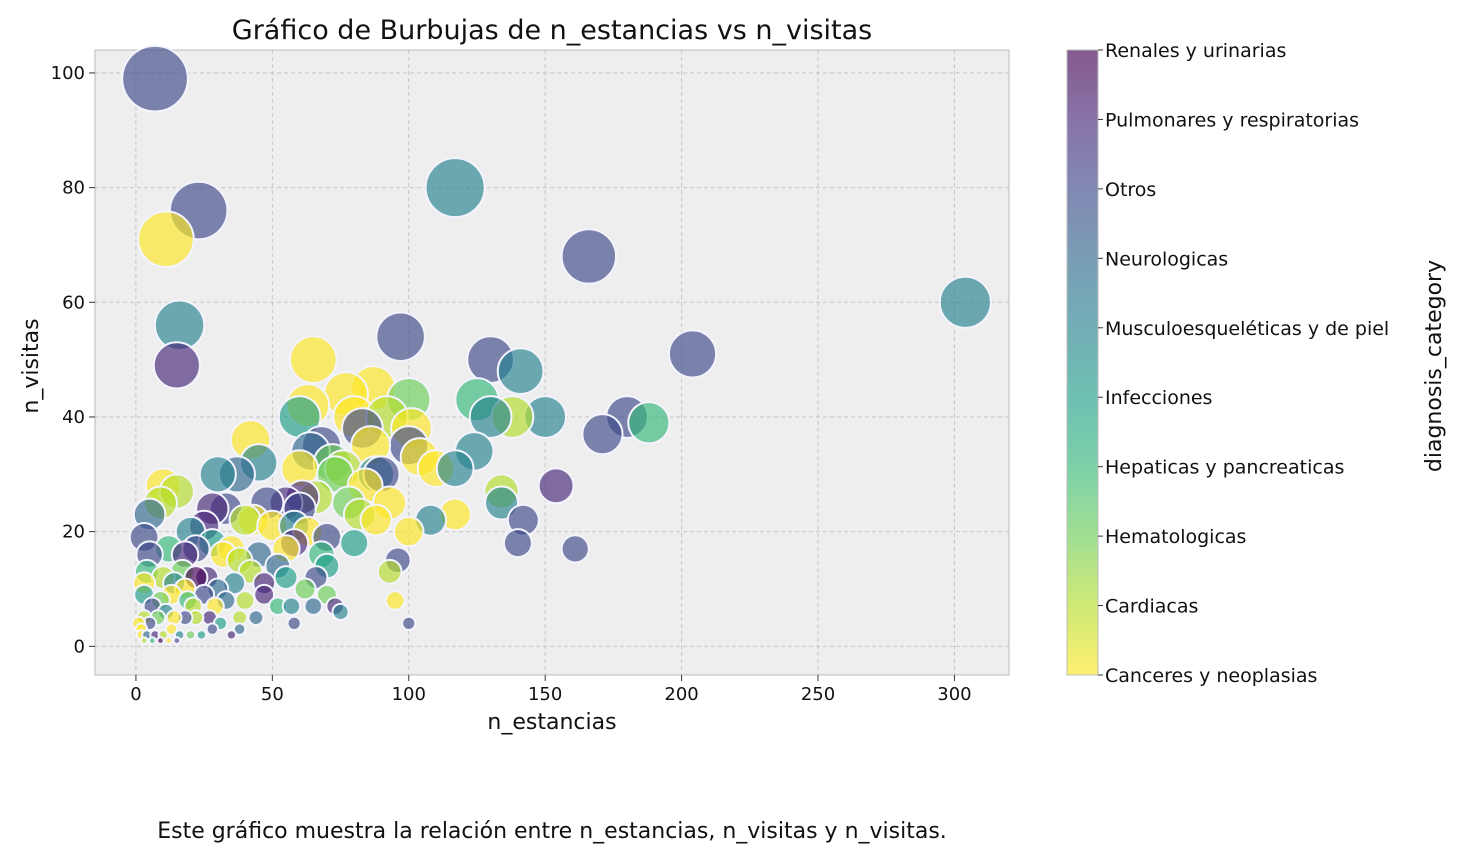  Describe the element at coordinates (681, 694) in the screenshot. I see `x-tick-label: 200` at that location.